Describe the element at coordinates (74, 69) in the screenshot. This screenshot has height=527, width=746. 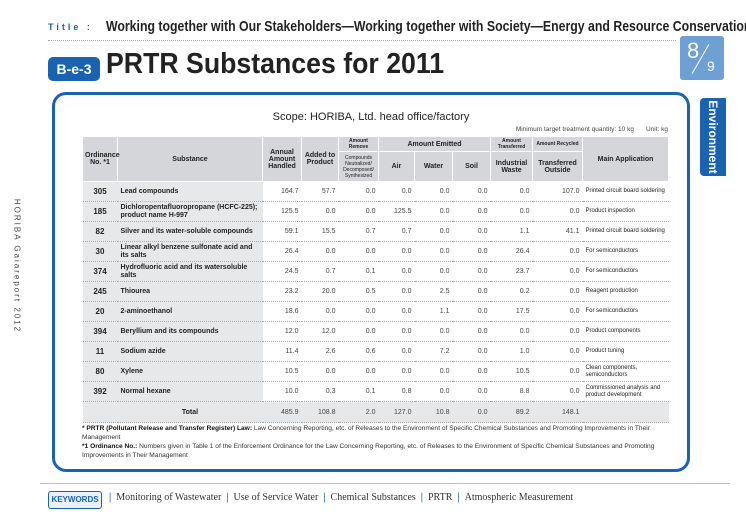
I see `section-badge: B-e-3` at that location.